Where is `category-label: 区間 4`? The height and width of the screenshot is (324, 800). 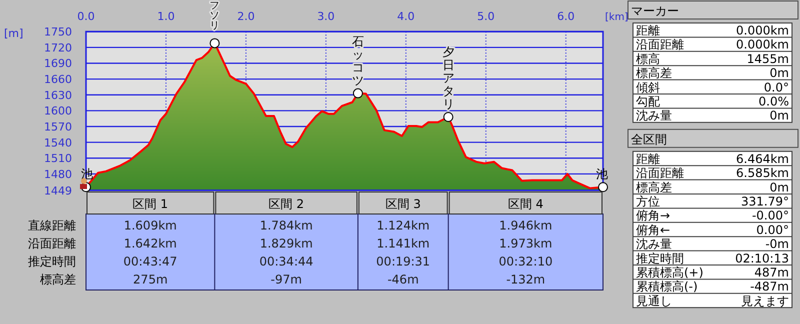 category-label: 区間 4 is located at coordinates (526, 204).